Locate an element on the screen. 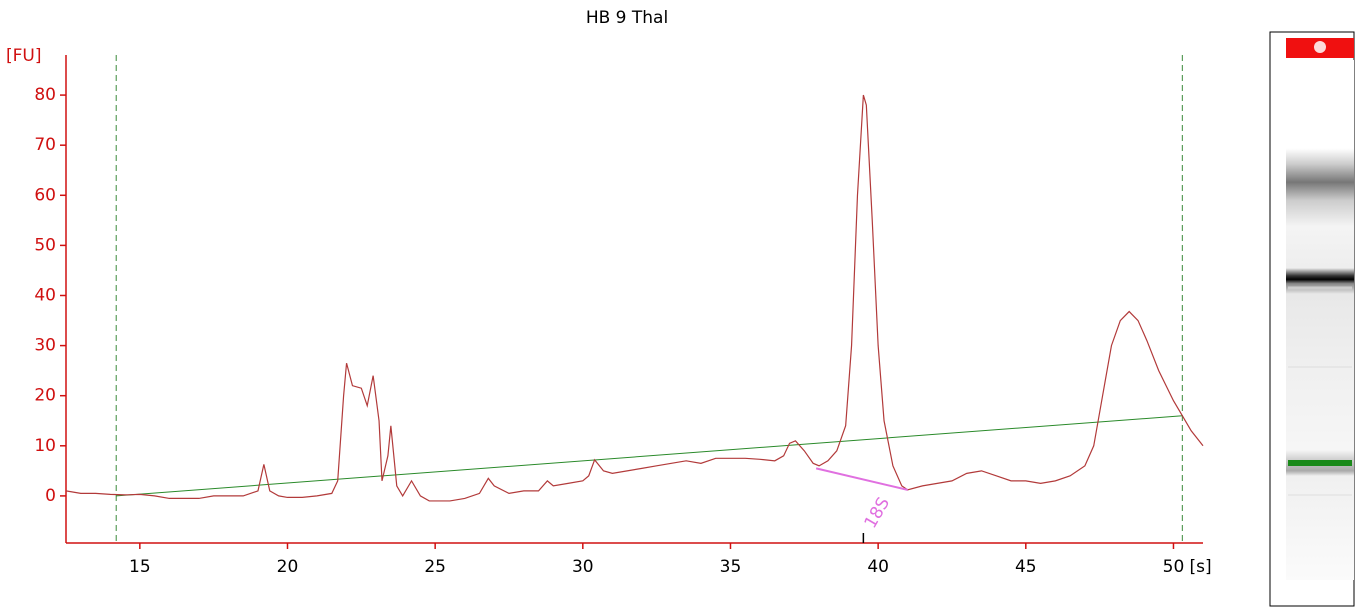 This screenshot has width=1361, height=609. y-axis-label: [FU] is located at coordinates (24, 56).